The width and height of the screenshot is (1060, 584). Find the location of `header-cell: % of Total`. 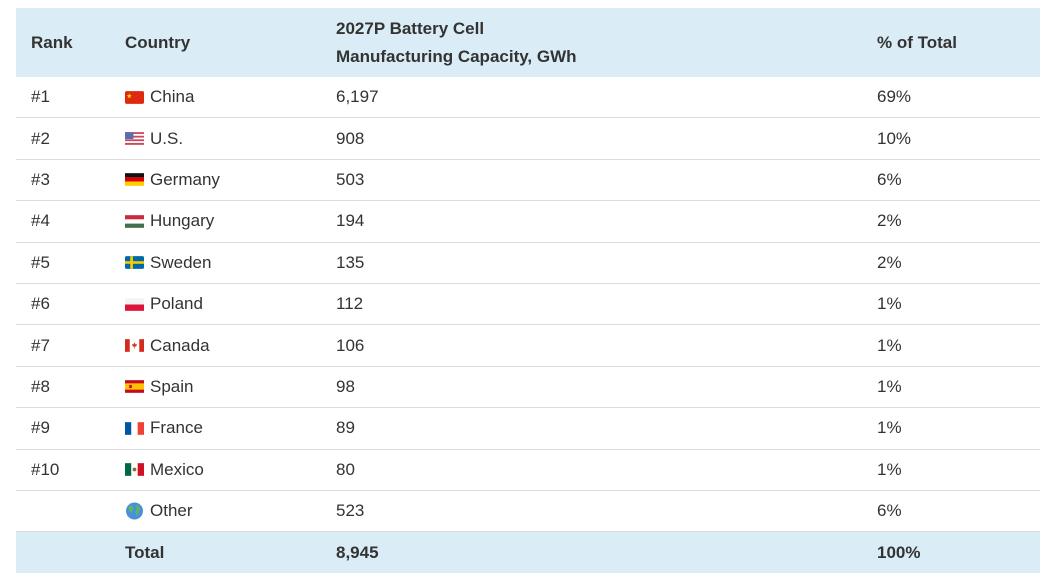

header-cell: % of Total is located at coordinates (917, 42).